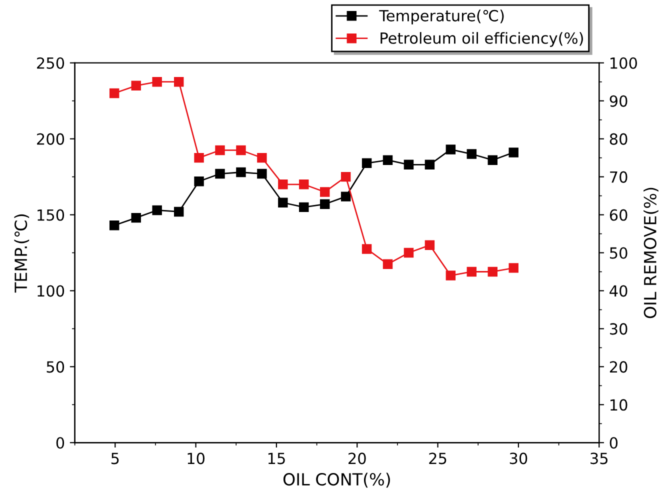  What do you see at coordinates (619, 405) in the screenshot?
I see `y2-tick-label: 10` at bounding box center [619, 405].